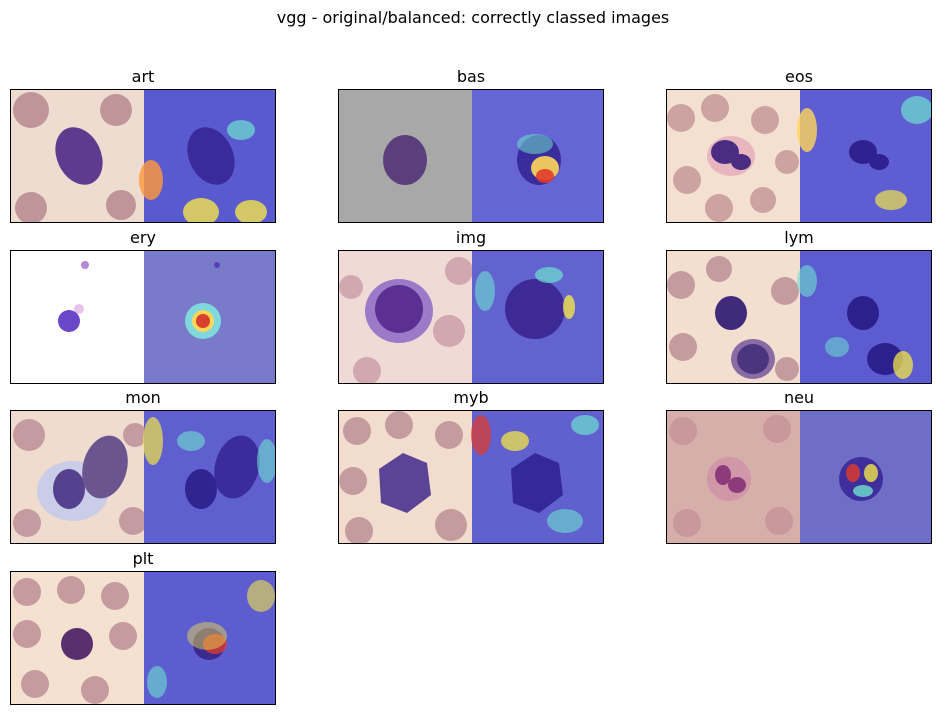 The height and width of the screenshot is (715, 946). What do you see at coordinates (471, 76) in the screenshot?
I see `panel-title: bas` at bounding box center [471, 76].